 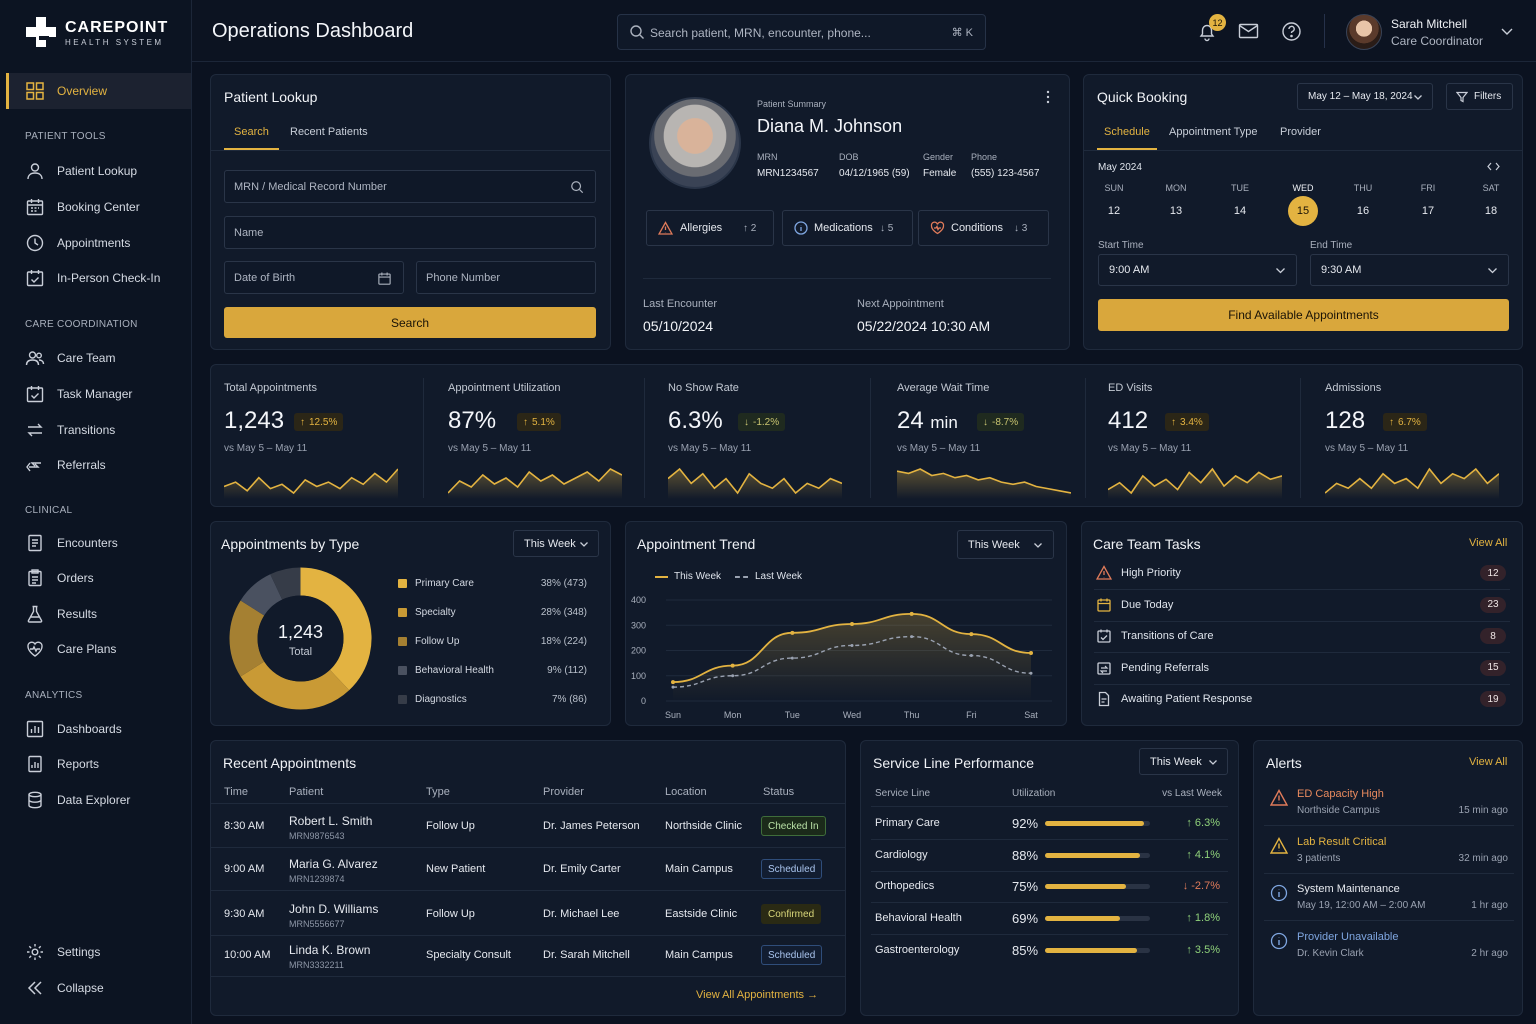 I want to click on tasks-view-all-link: View All, so click(x=1488, y=543).